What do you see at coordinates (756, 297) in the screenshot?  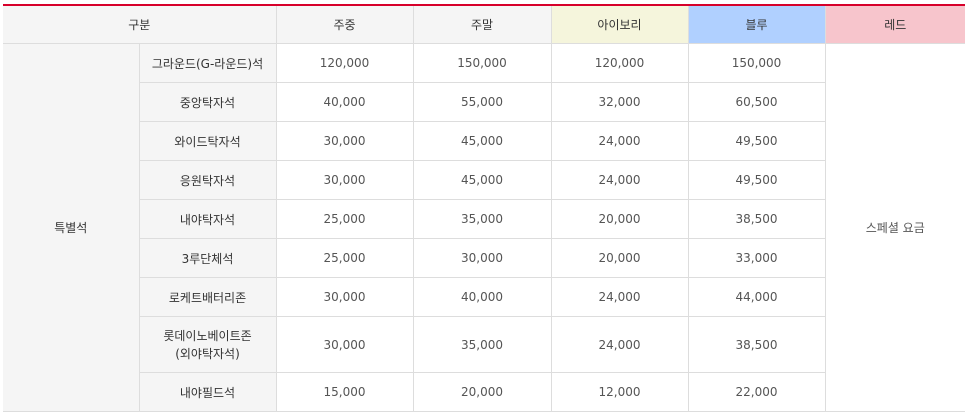 I see `price-blue: 44,000` at bounding box center [756, 297].